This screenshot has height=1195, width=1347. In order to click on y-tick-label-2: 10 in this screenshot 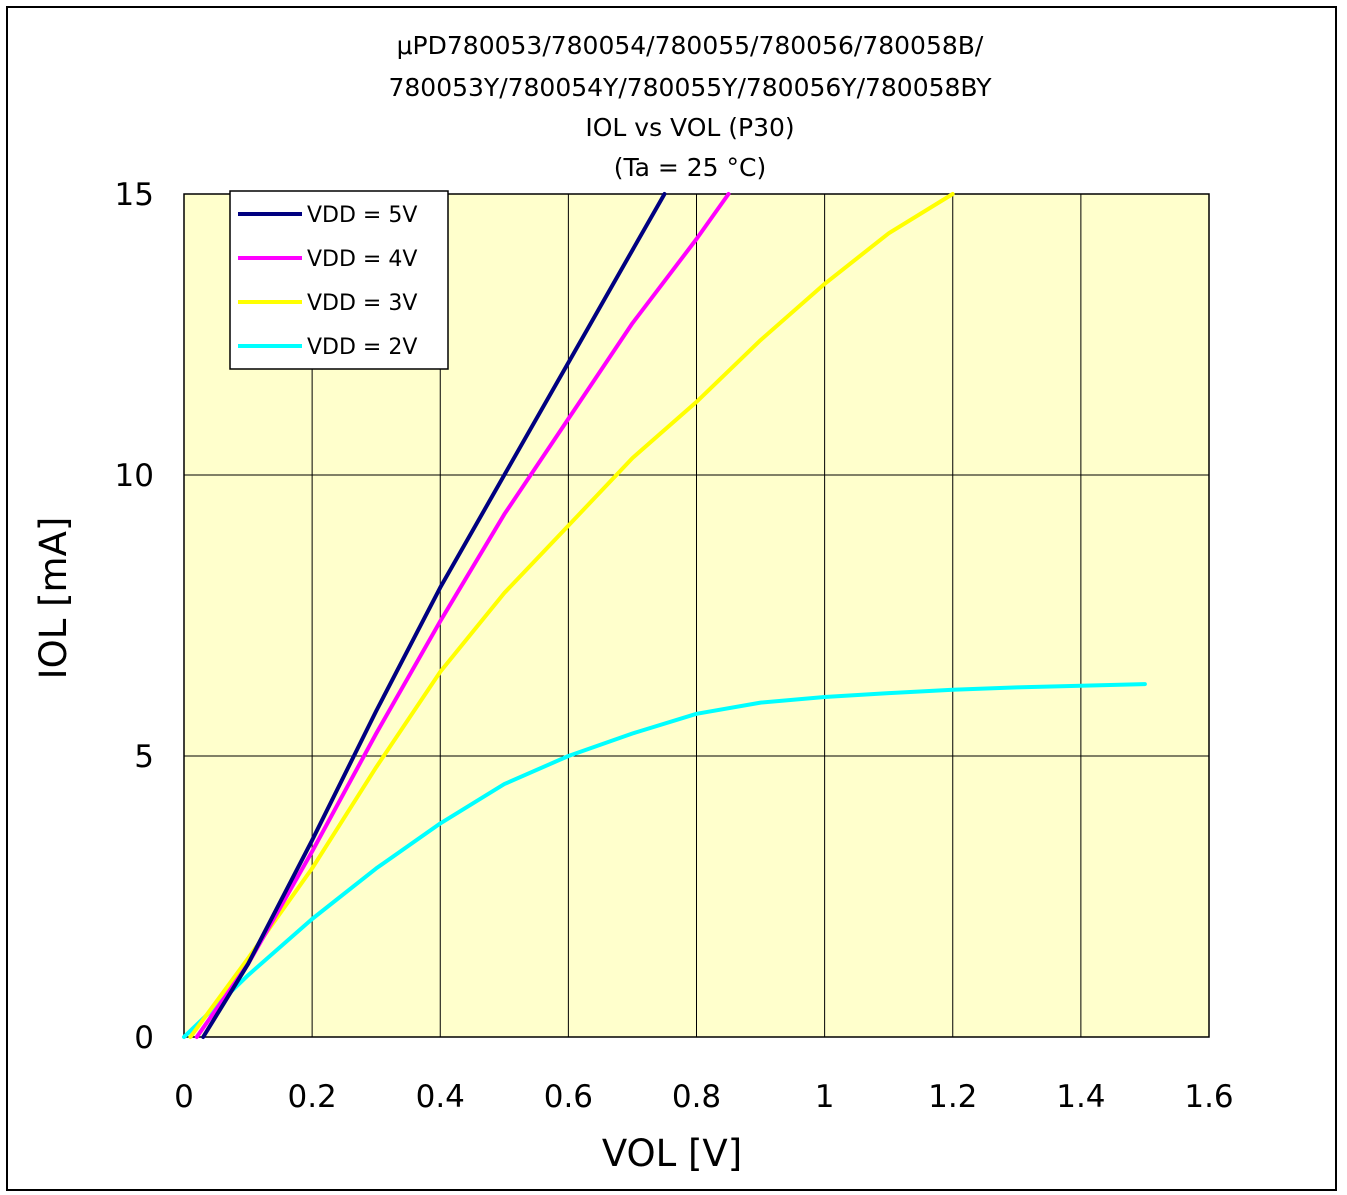, I will do `click(134, 476)`.